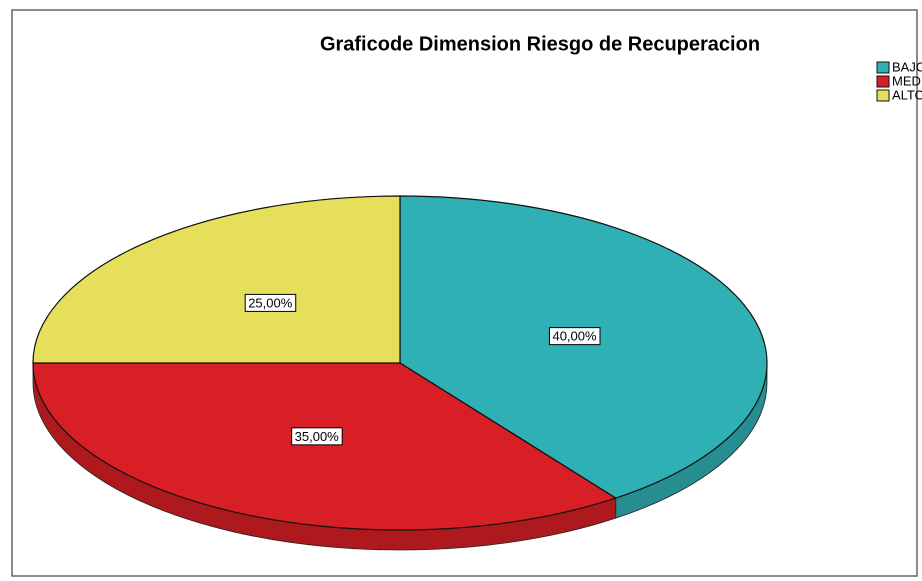 The image size is (922, 581). I want to click on slice, so click(216, 279).